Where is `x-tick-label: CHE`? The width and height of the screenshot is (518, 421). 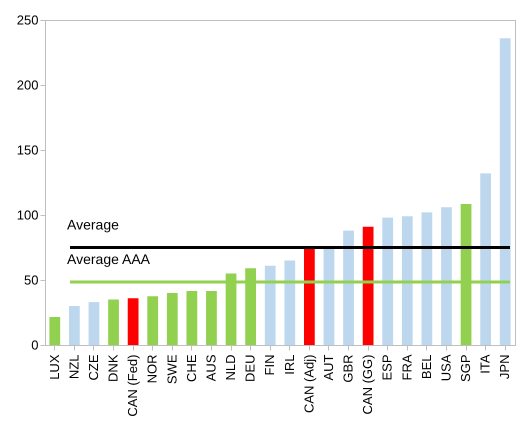 x-tick-label: CHE is located at coordinates (191, 368).